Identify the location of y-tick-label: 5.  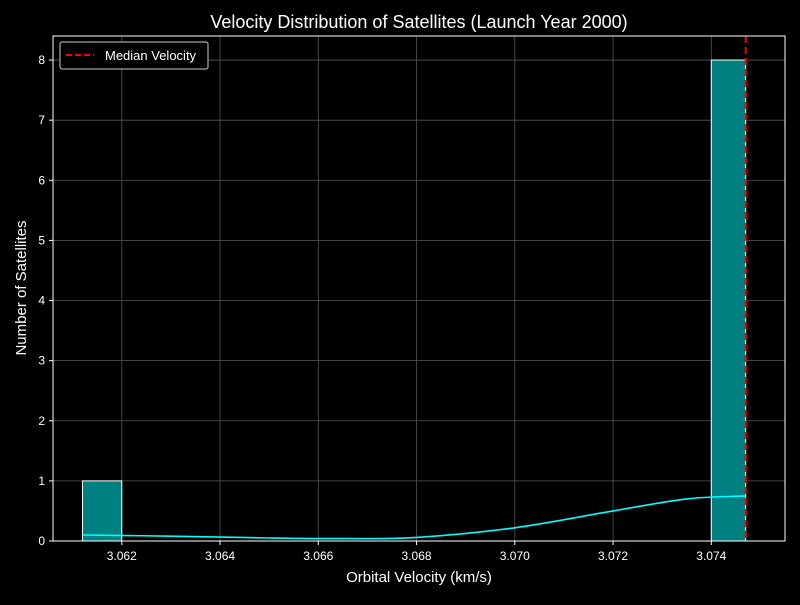
(41, 240).